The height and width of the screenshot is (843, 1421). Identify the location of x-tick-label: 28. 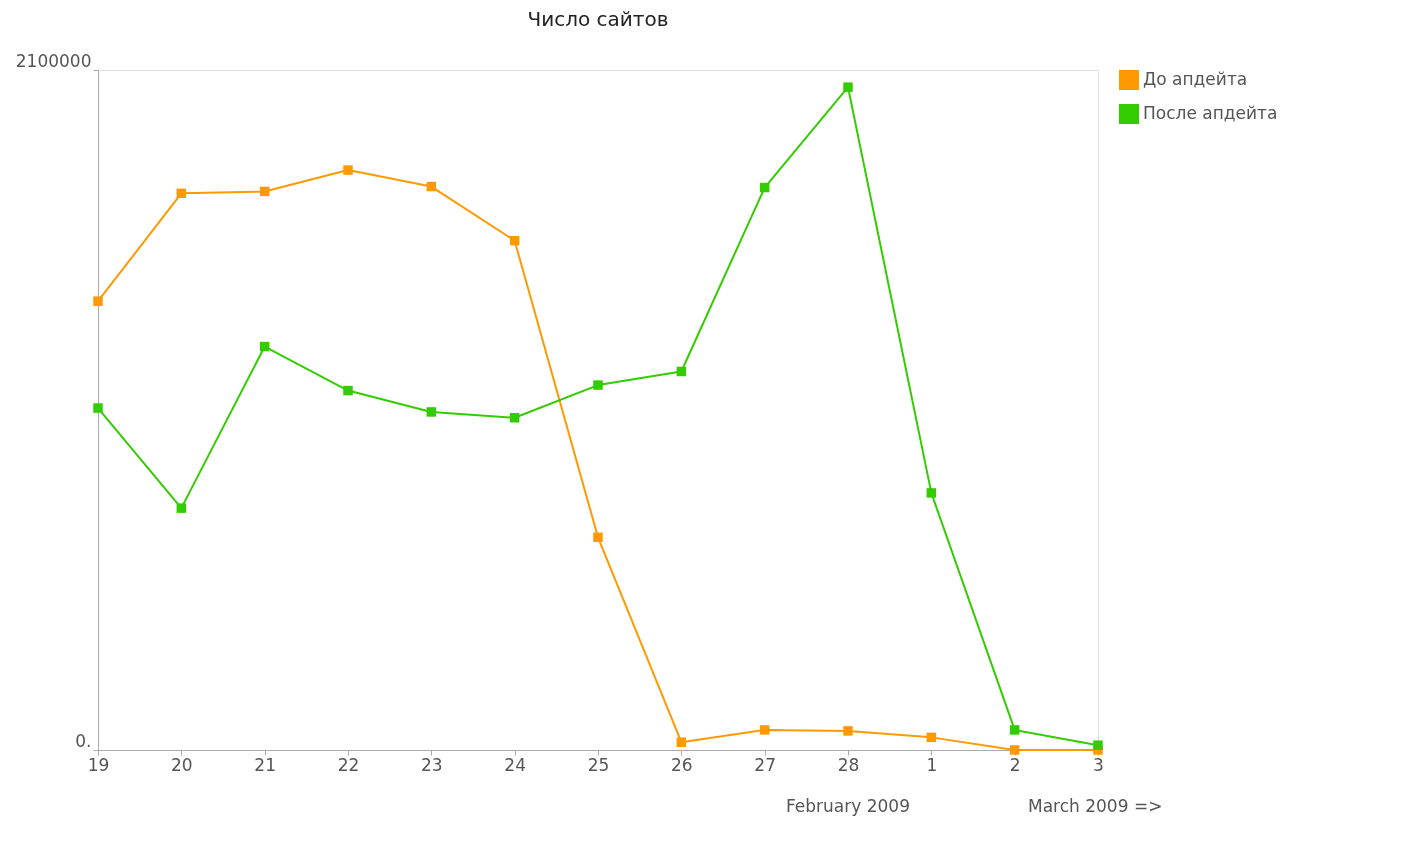
(848, 764).